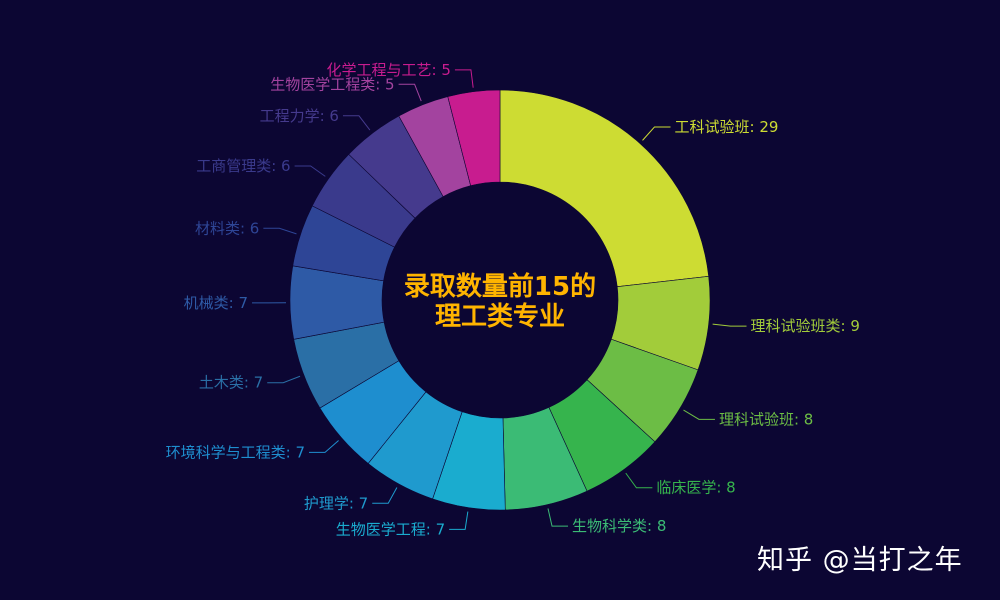 The width and height of the screenshot is (1000, 600). What do you see at coordinates (390, 529) in the screenshot?
I see `slice-6-label: 生物医学工程: 7` at bounding box center [390, 529].